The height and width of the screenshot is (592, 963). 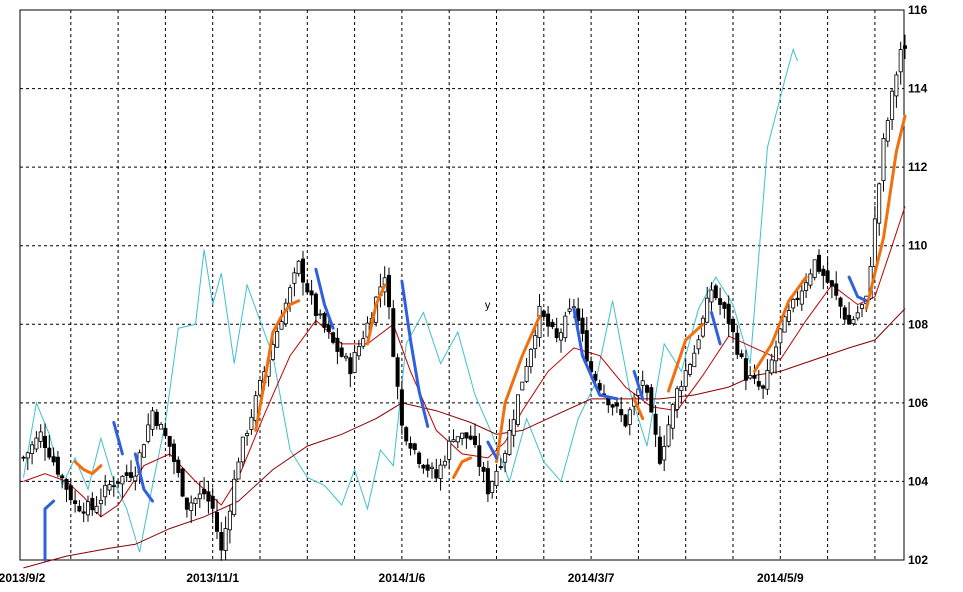 I want to click on y-tick-label-106: 106, so click(x=918, y=403).